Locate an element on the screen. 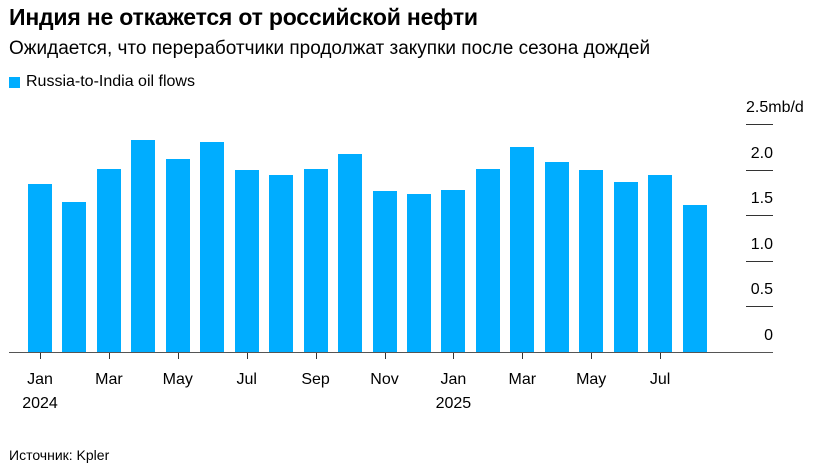 The width and height of the screenshot is (822, 468). x-year-label: 2025 is located at coordinates (453, 403).